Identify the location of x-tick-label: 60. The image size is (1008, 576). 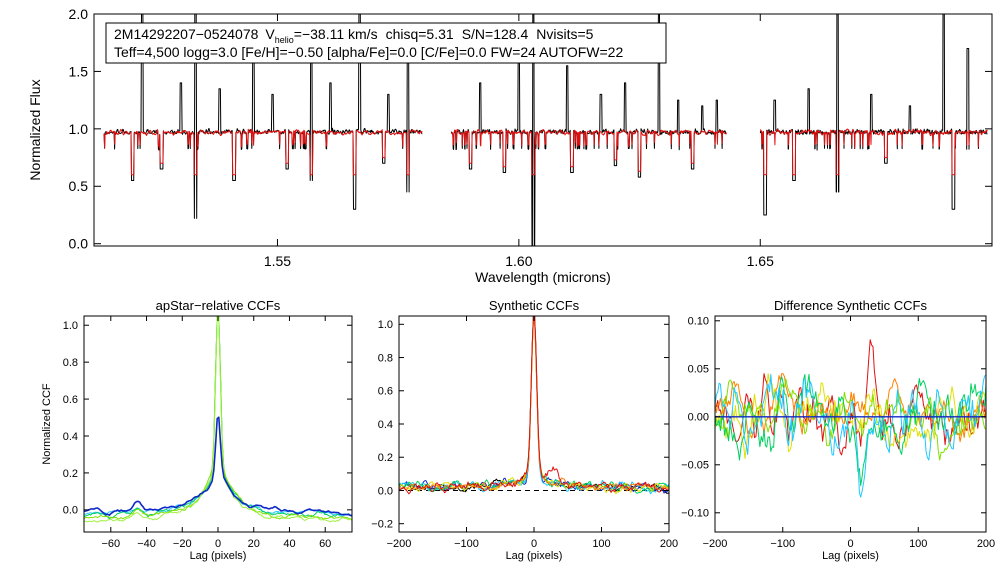
(325, 544).